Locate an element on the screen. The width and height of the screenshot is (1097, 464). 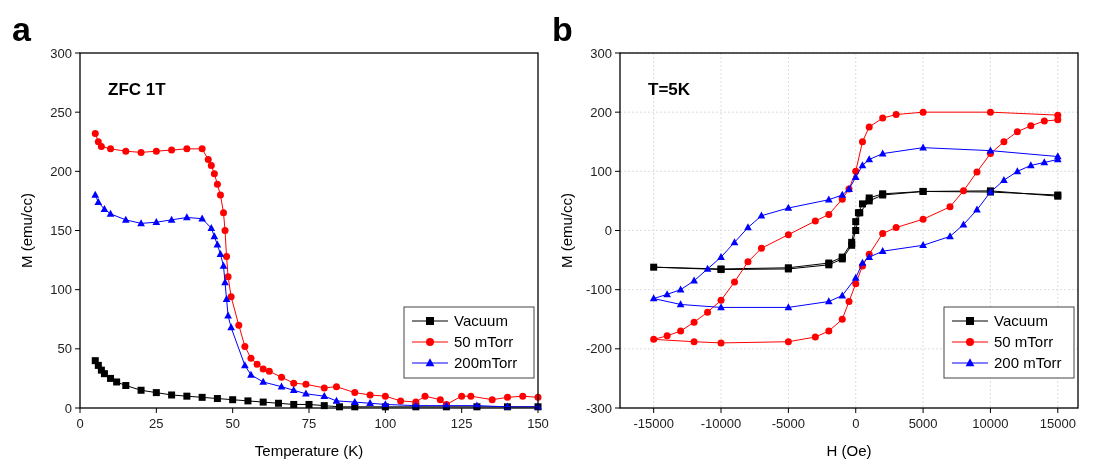
x-tick-label: 15000 is located at coordinates (1057, 423).